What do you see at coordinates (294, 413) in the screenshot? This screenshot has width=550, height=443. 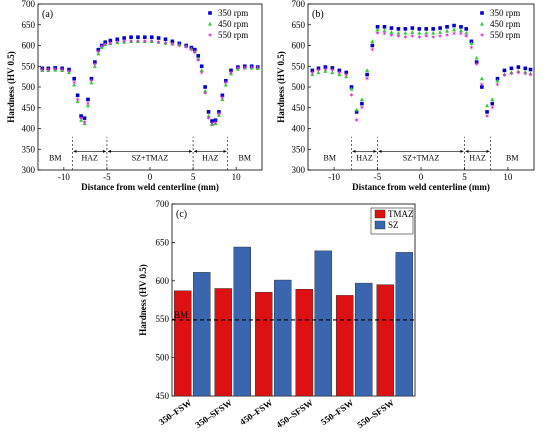 I see `x-tick-label: 450–SFSW` at bounding box center [294, 413].